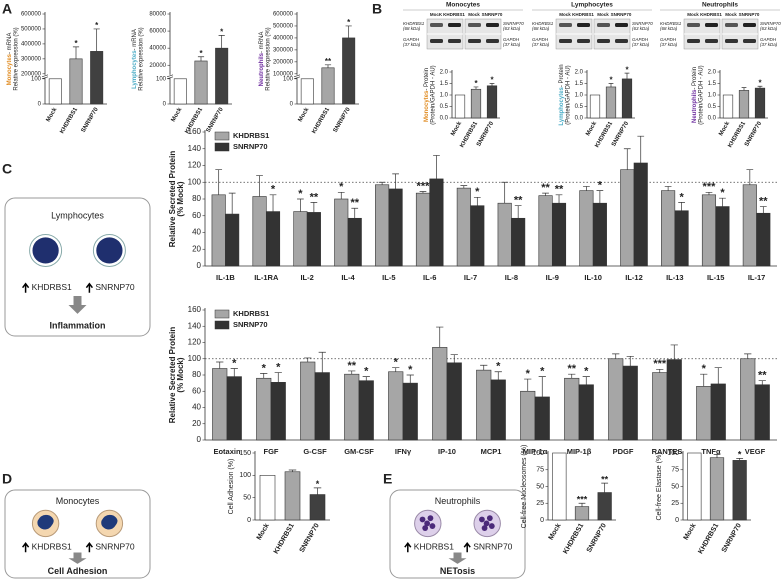 The width and height of the screenshot is (782, 581). I want to click on legend-swatch, so click(222, 314).